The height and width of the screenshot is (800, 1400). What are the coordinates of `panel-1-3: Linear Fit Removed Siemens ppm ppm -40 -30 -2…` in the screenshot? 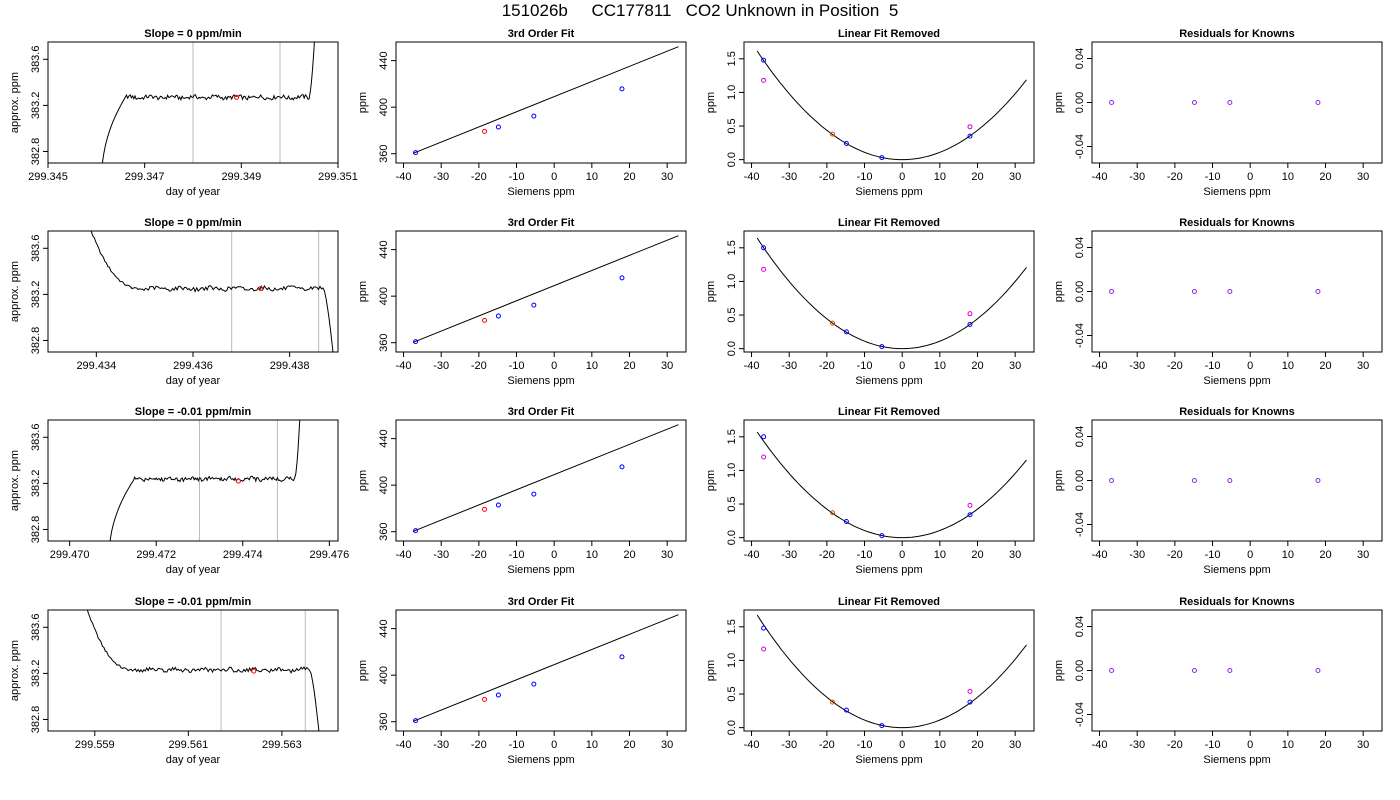 It's located at (870, 113).